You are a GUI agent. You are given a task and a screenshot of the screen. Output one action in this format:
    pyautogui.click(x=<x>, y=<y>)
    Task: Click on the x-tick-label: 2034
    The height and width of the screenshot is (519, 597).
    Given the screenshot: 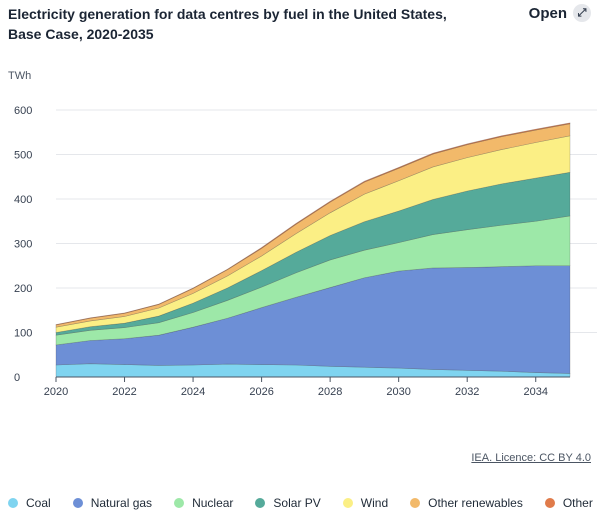 What is the action you would take?
    pyautogui.click(x=535, y=392)
    